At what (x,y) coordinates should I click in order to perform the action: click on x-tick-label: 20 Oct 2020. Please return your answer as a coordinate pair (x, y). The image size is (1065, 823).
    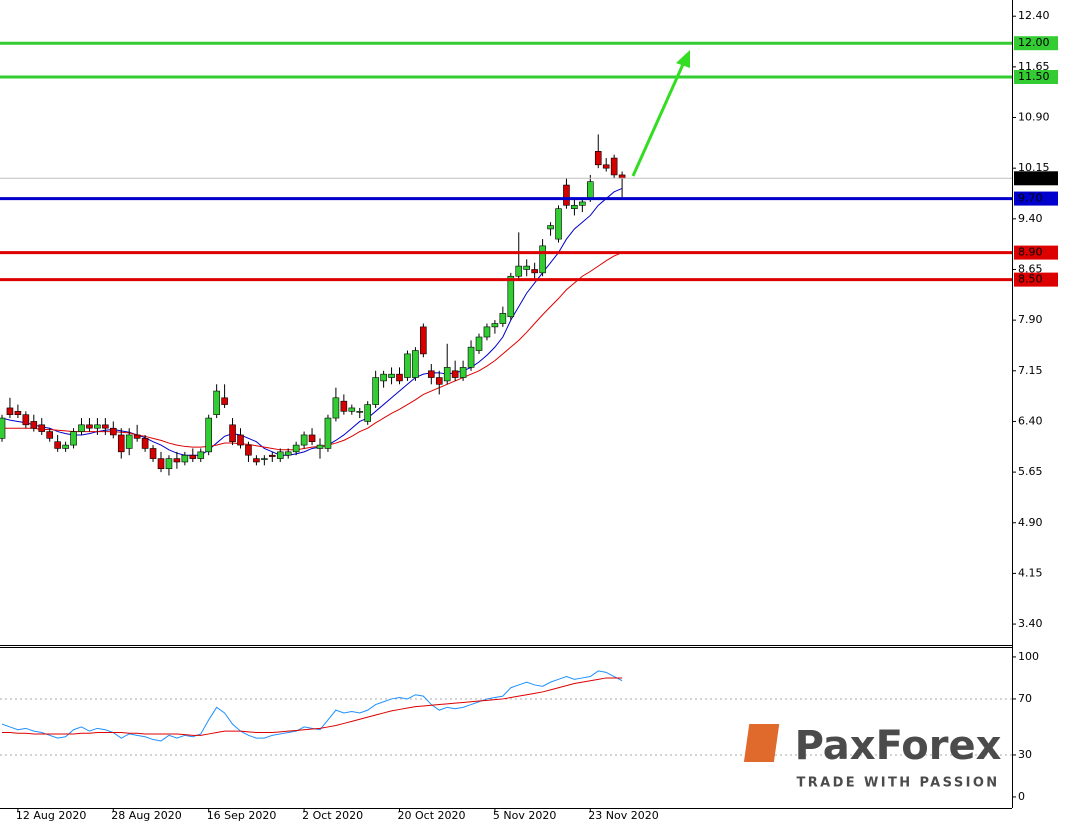
    Looking at the image, I should click on (432, 815).